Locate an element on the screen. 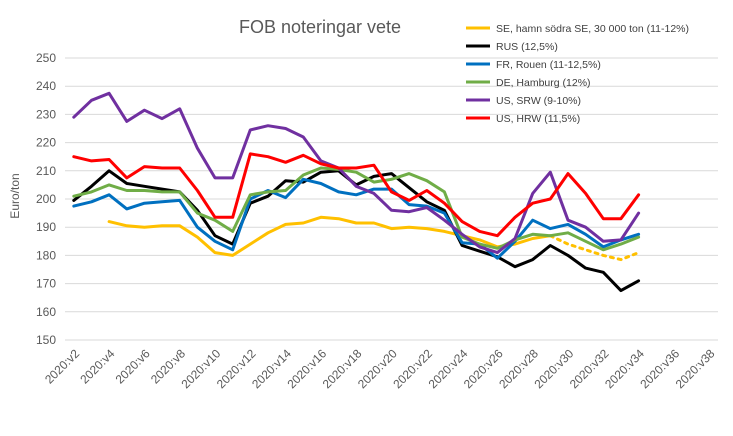 This screenshot has height=436, width=733. x-tick-label: 2020:v6 is located at coordinates (133, 366).